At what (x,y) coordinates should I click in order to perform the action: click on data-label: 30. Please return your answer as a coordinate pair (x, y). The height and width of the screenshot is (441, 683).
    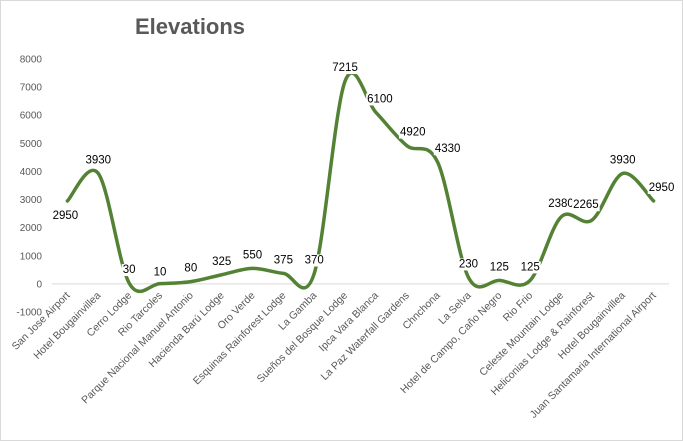
    Looking at the image, I should click on (129, 270).